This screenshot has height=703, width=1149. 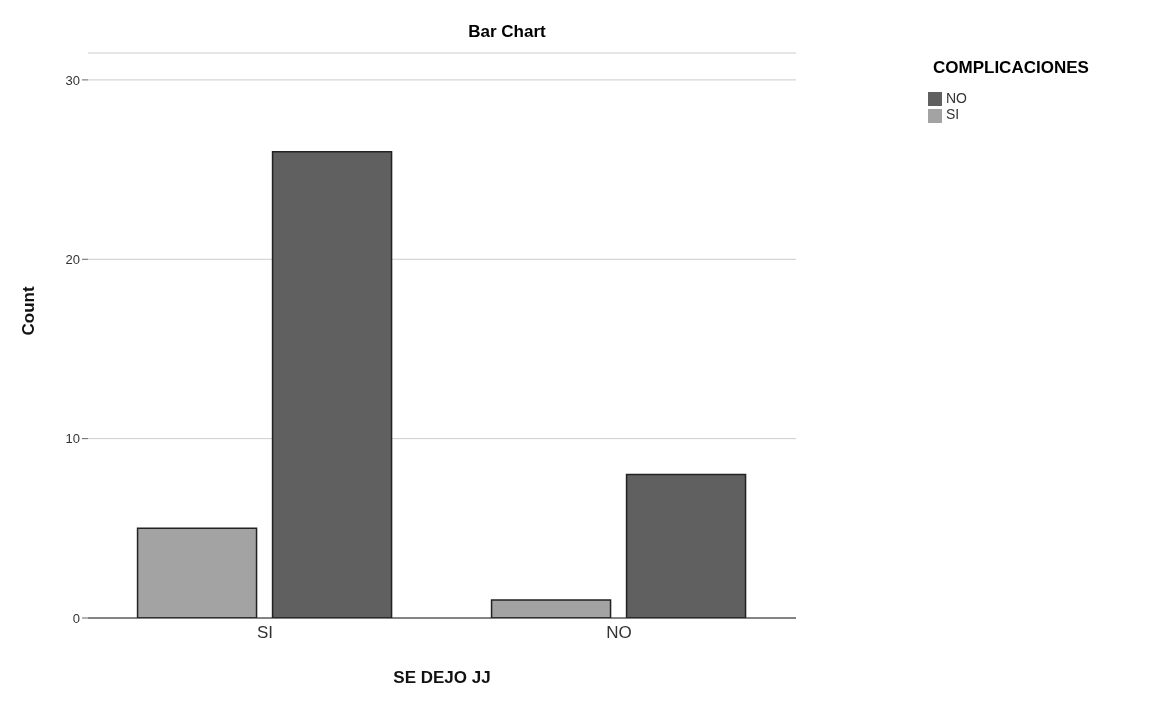 What do you see at coordinates (1011, 68) in the screenshot?
I see `legend-title: COMPLICACIONES` at bounding box center [1011, 68].